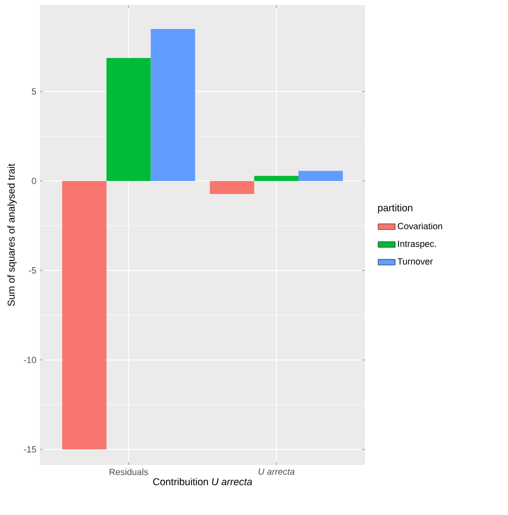  Describe the element at coordinates (420, 226) in the screenshot. I see `legend-label: Covariation` at that location.